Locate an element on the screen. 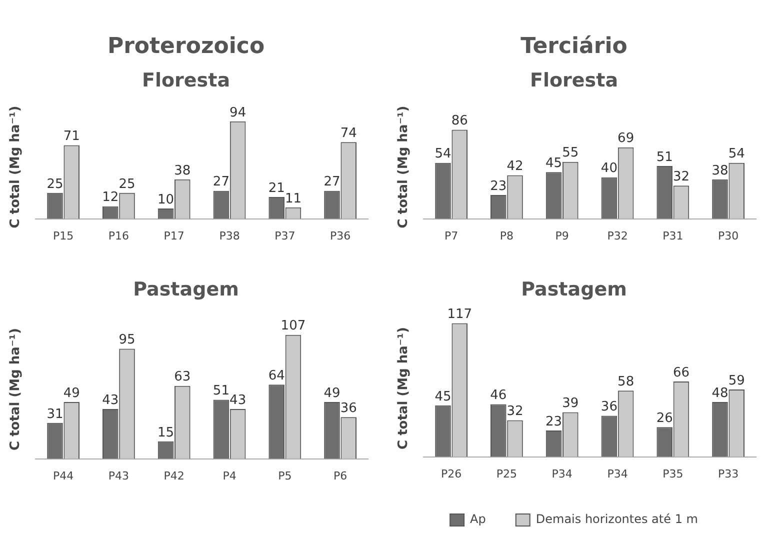 The width and height of the screenshot is (776, 540). data-label: 11 is located at coordinates (293, 198).